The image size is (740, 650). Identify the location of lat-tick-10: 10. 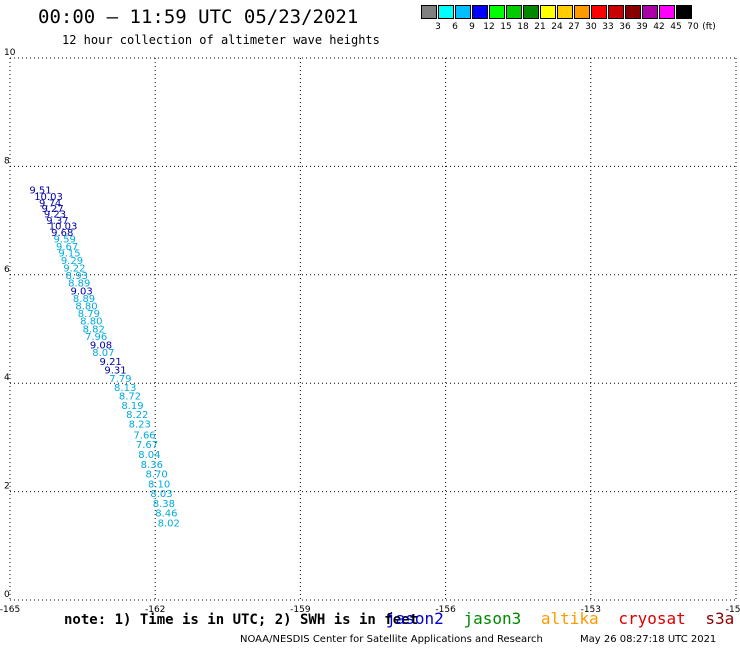
(10, 53).